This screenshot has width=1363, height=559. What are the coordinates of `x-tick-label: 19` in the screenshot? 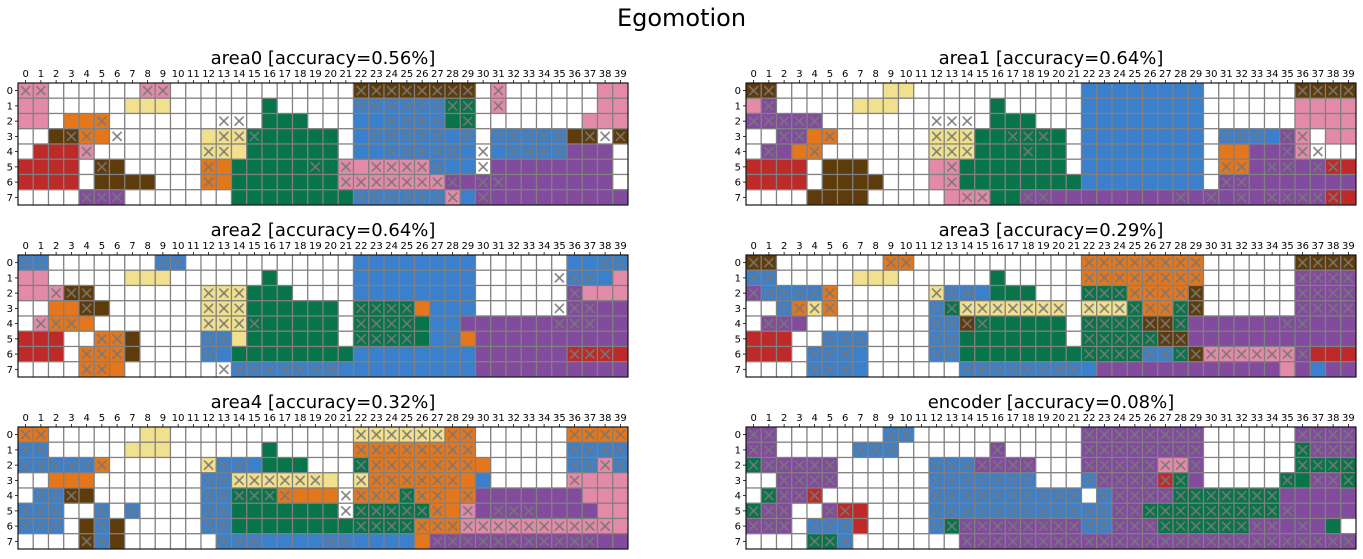 It's located at (315, 418).